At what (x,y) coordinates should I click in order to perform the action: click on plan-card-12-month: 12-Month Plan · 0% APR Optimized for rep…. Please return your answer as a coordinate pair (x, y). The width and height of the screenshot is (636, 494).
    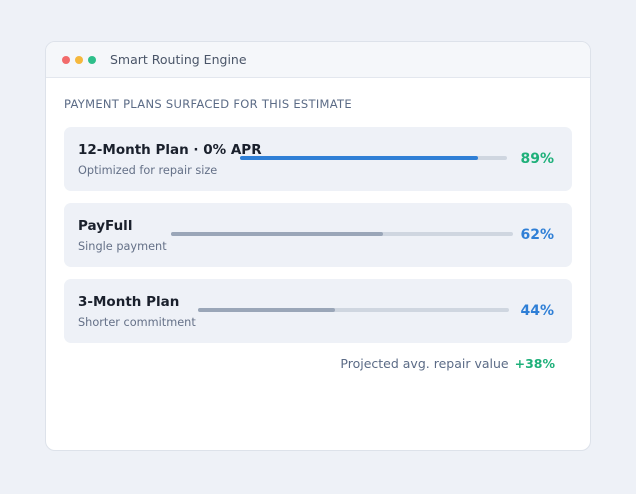
    Looking at the image, I should click on (318, 159).